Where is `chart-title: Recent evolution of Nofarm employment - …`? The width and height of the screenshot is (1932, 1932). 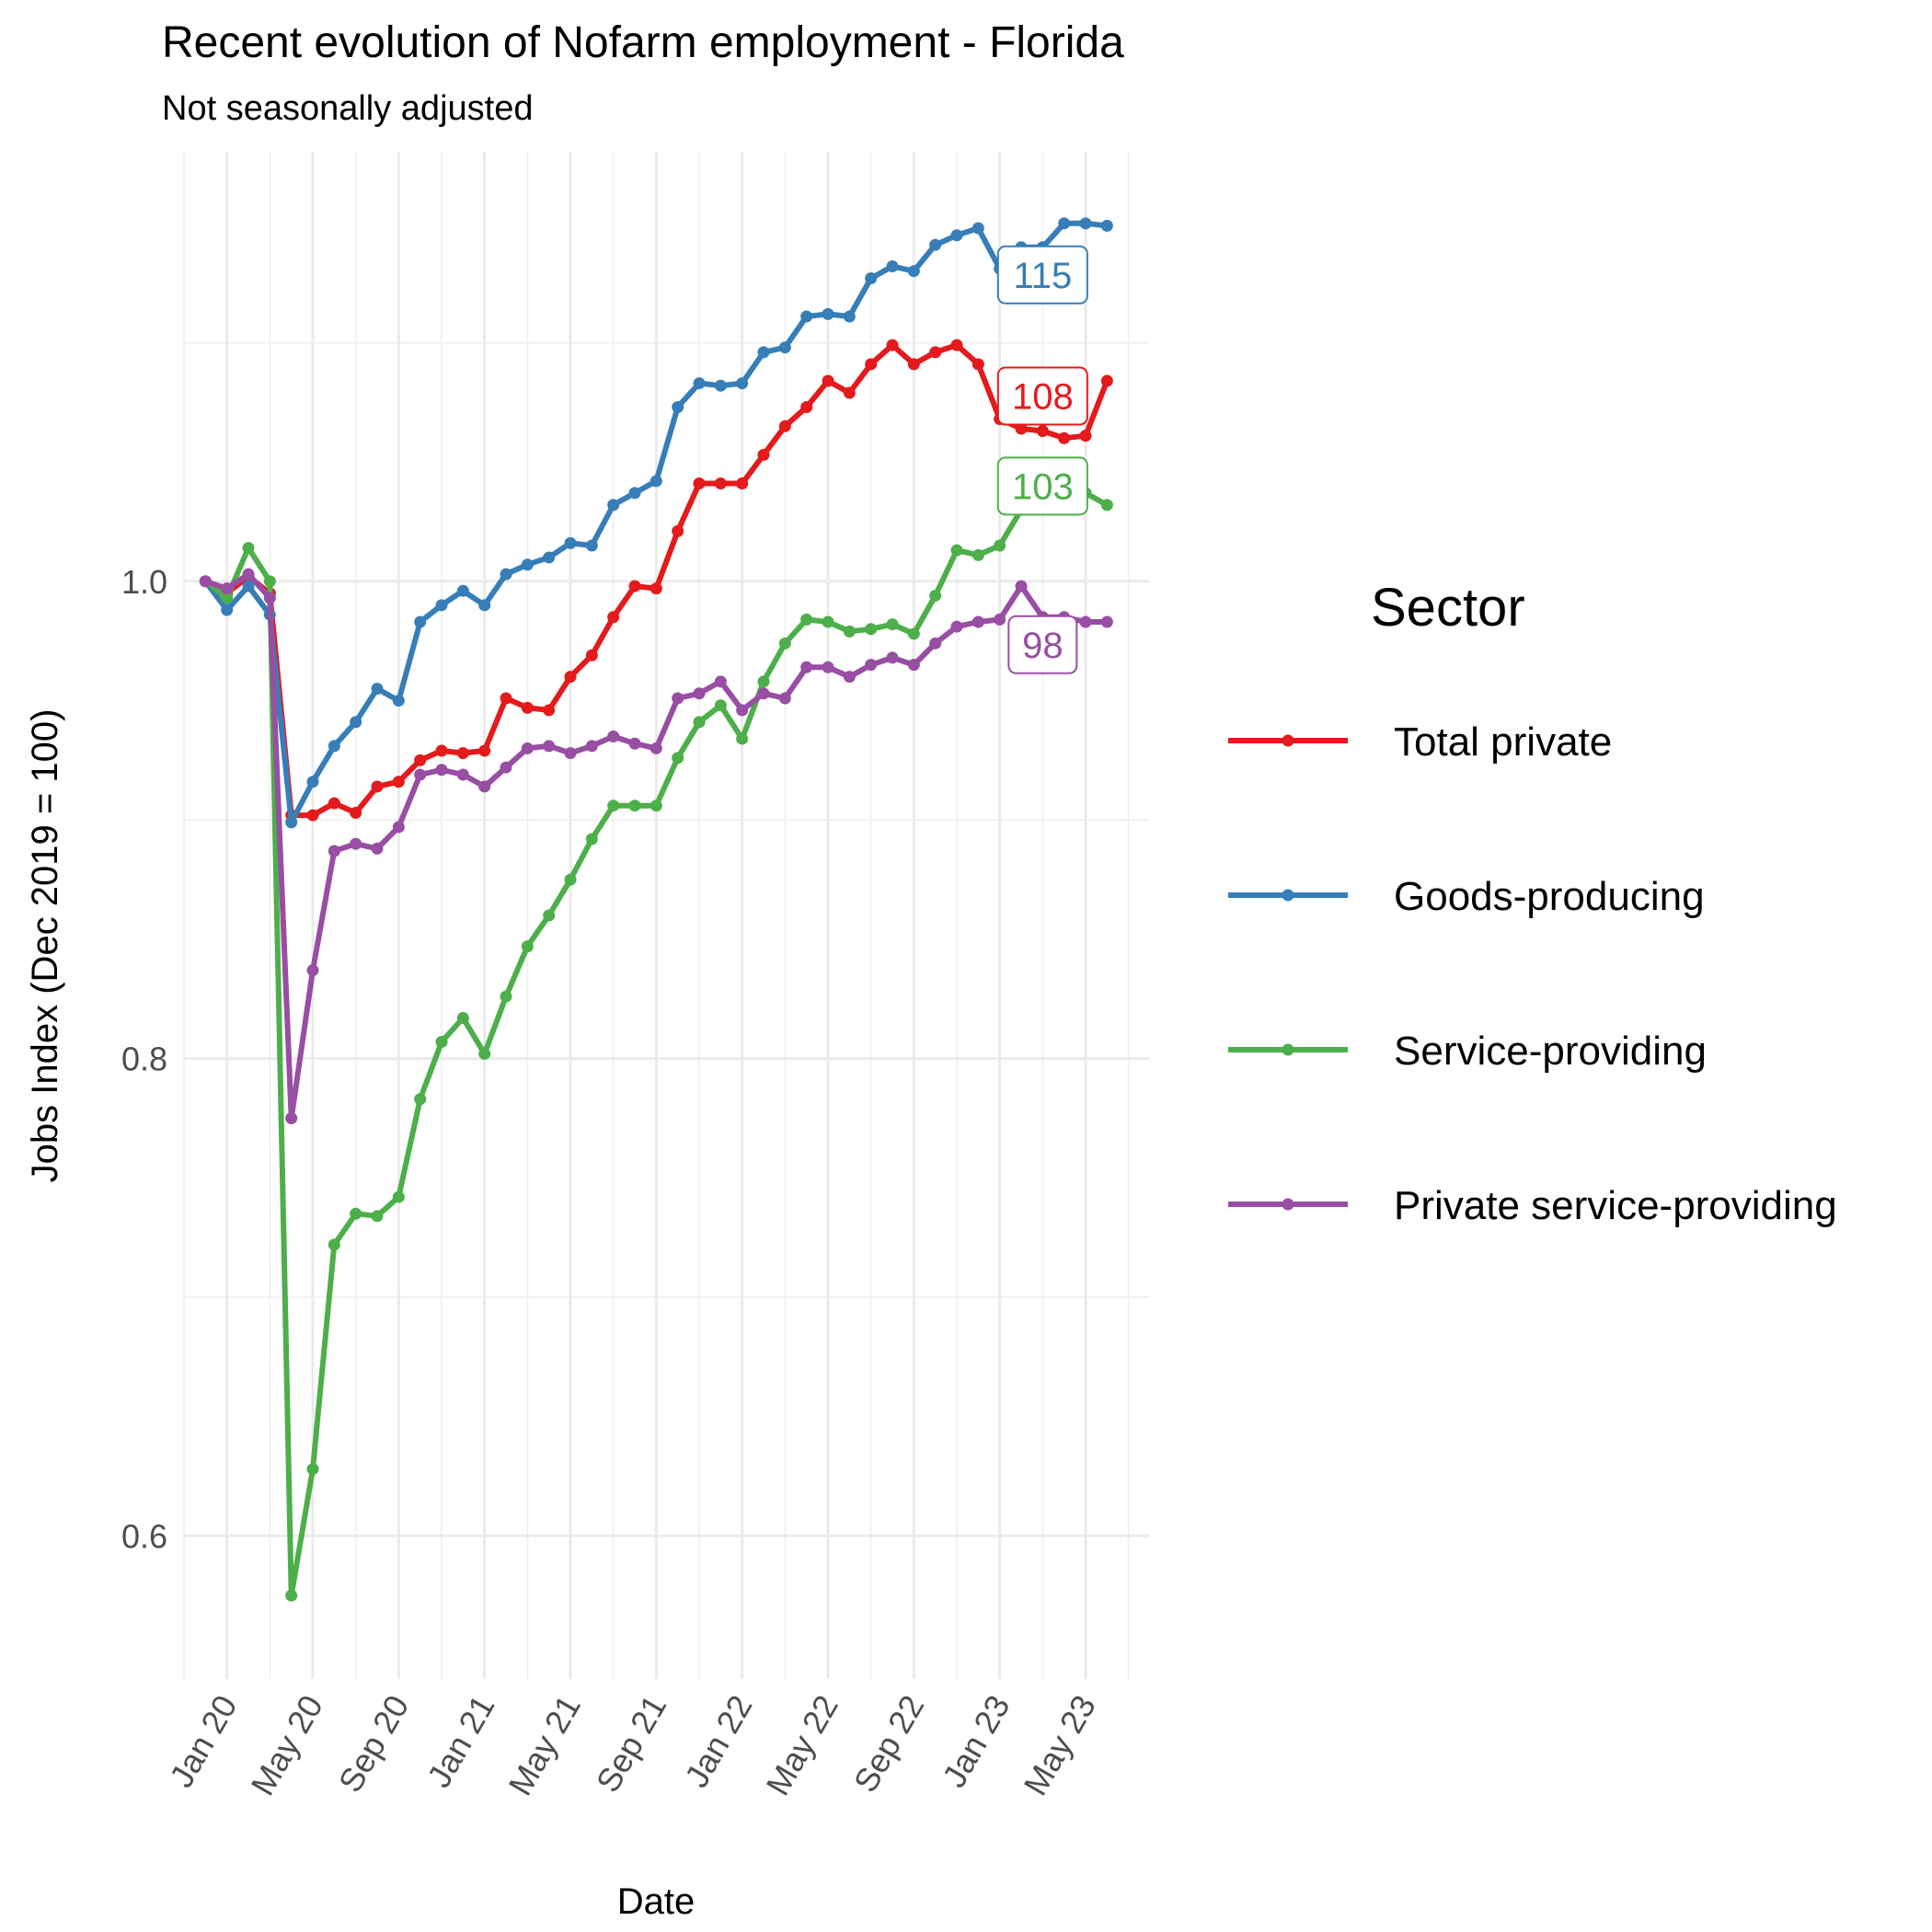 chart-title: Recent evolution of Nofarm employment - … is located at coordinates (643, 42).